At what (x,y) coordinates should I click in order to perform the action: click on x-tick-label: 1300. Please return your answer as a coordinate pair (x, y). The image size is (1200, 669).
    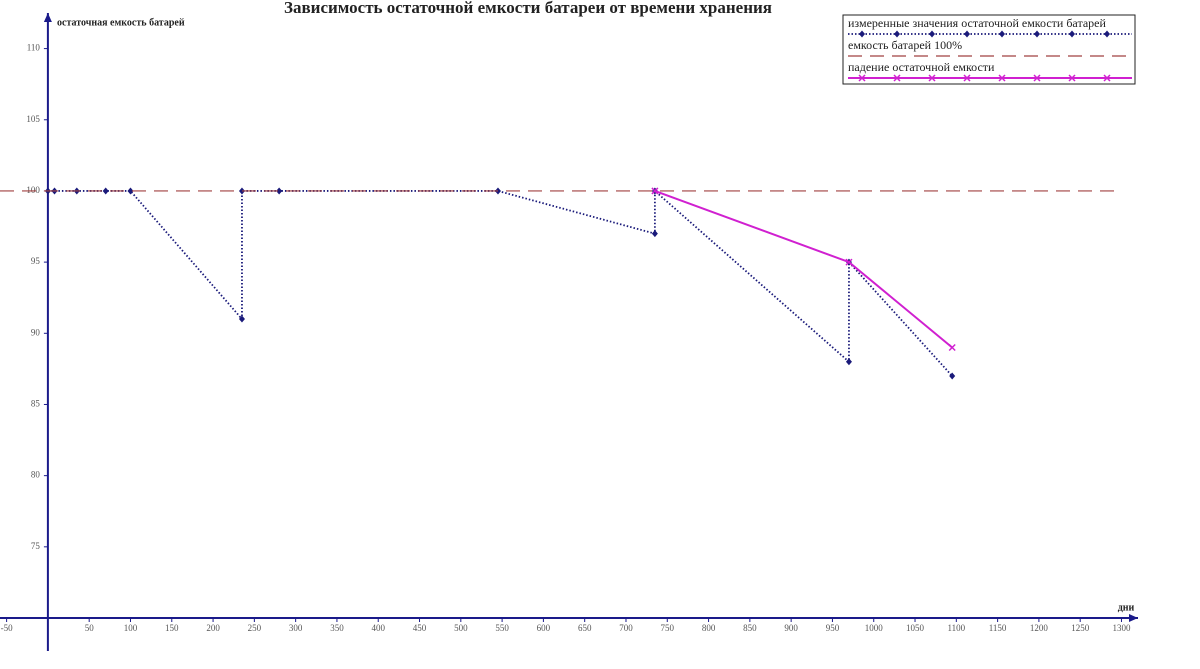
    Looking at the image, I should click on (1121, 628).